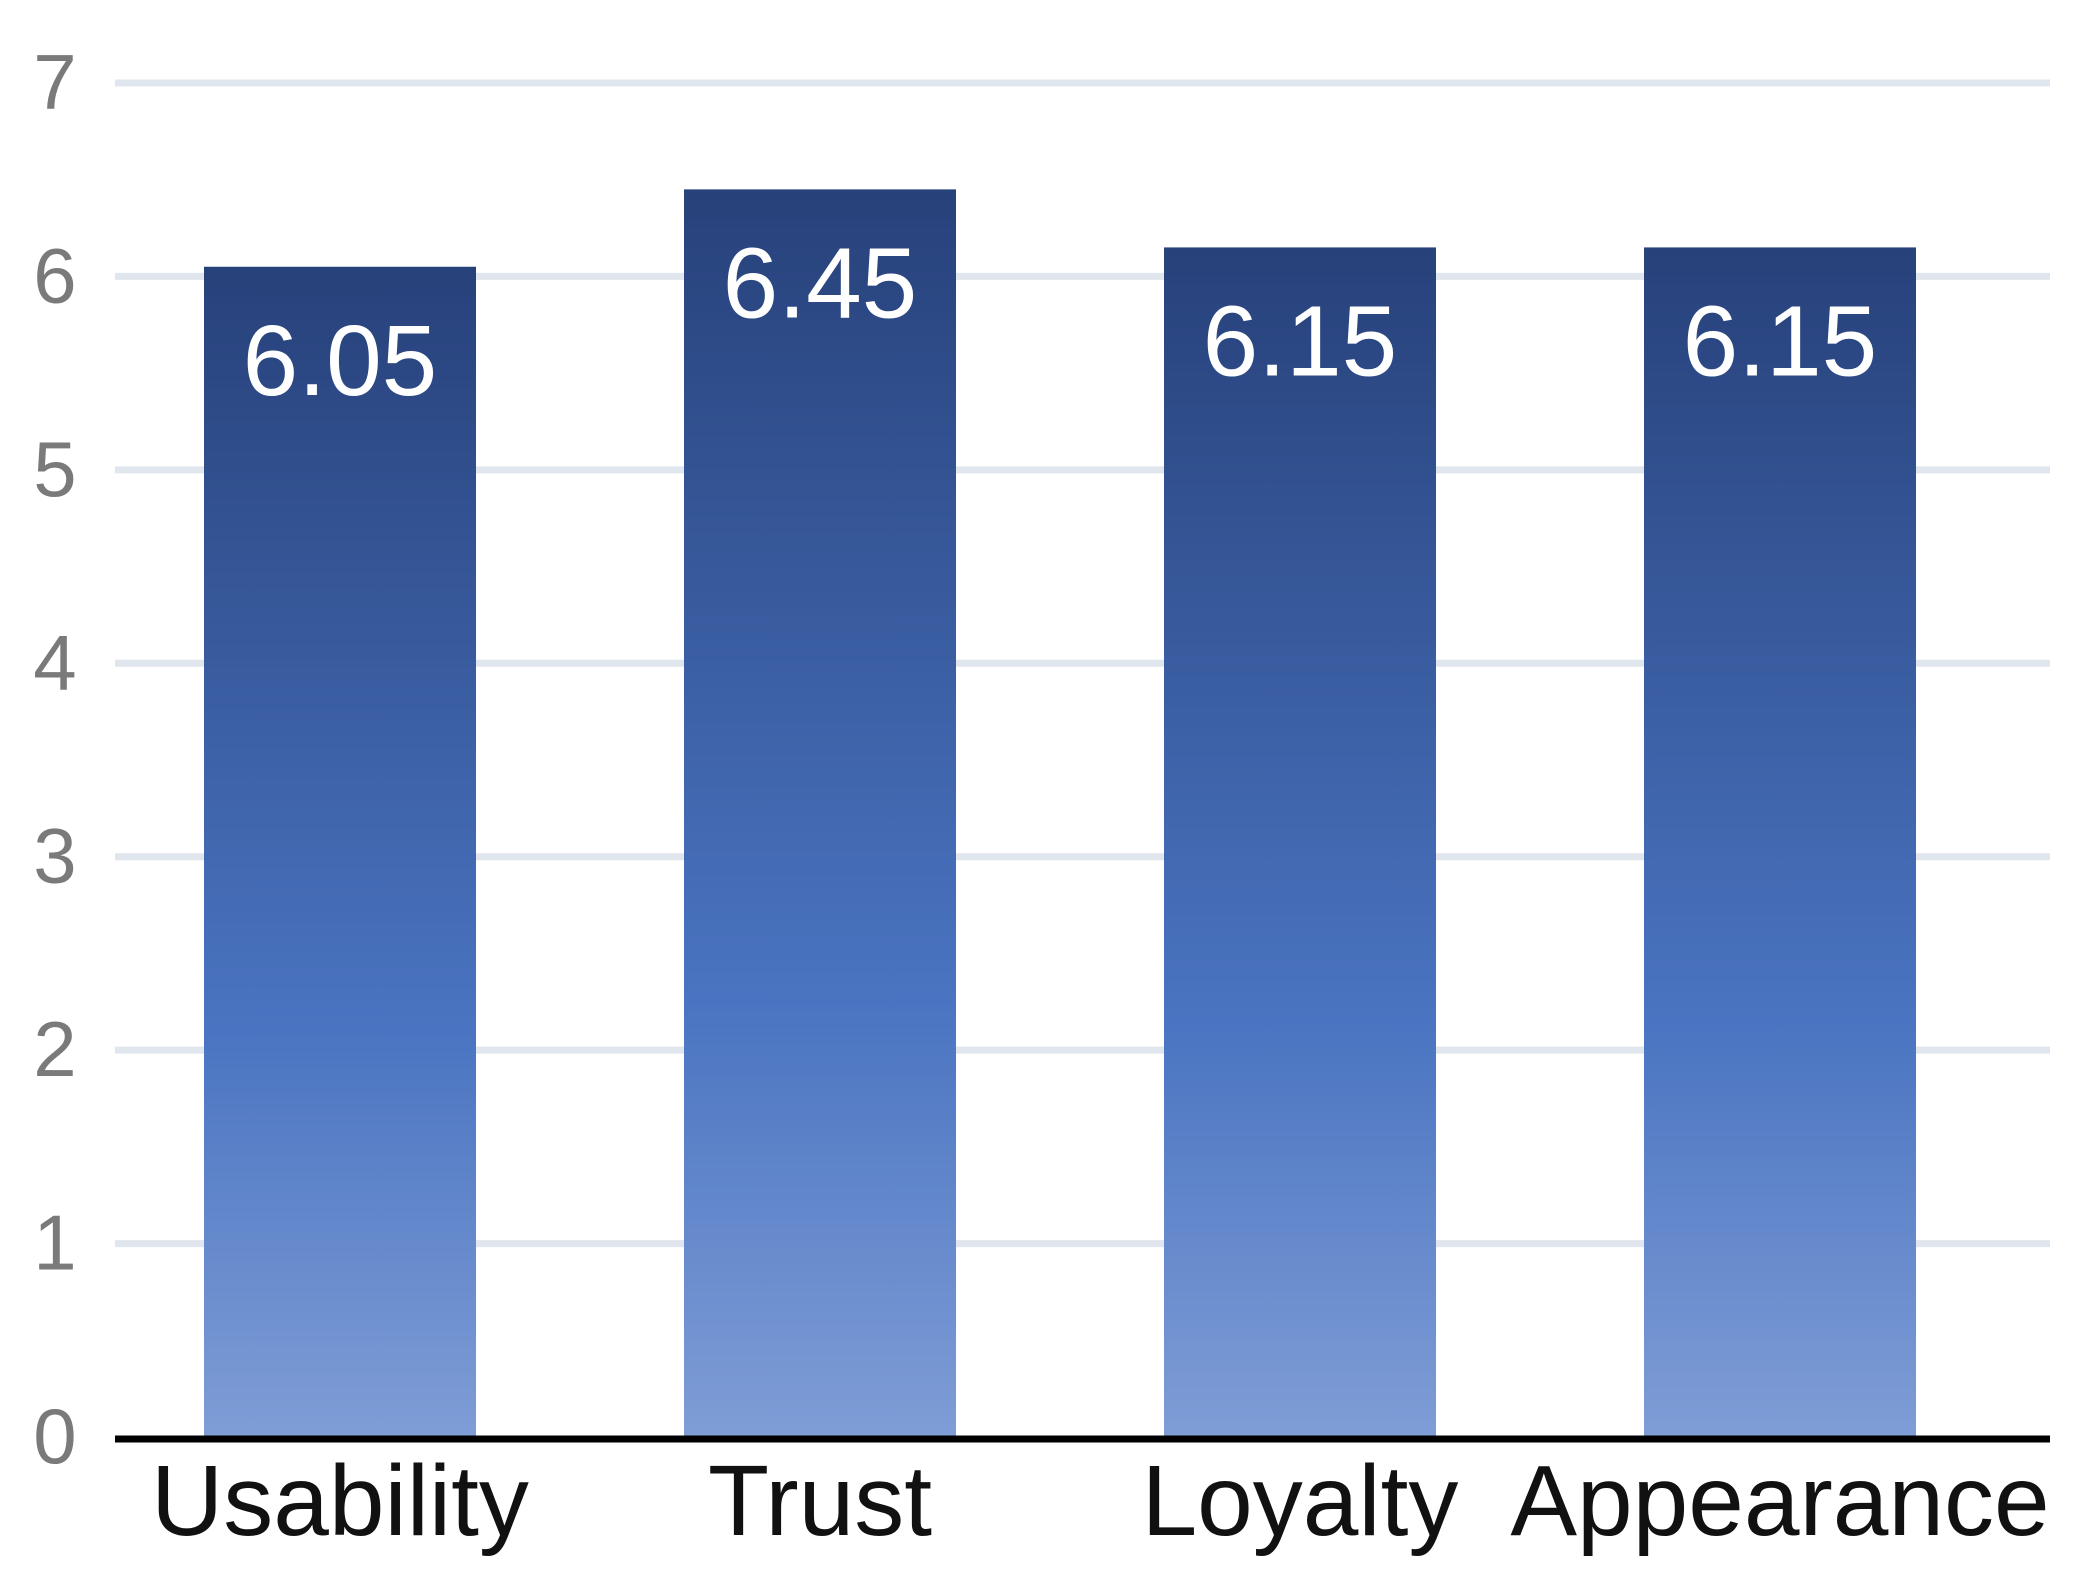 The width and height of the screenshot is (2085, 1587). Describe the element at coordinates (820, 813) in the screenshot. I see `bar-trust` at that location.